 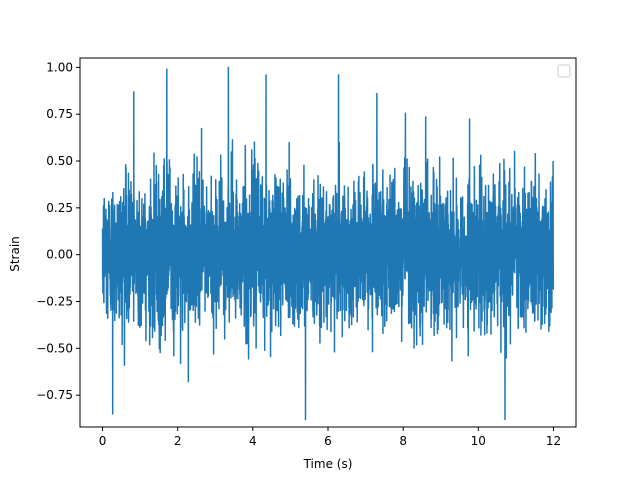 What do you see at coordinates (54, 302) in the screenshot?
I see `y-tick-label: −0.25` at bounding box center [54, 302].